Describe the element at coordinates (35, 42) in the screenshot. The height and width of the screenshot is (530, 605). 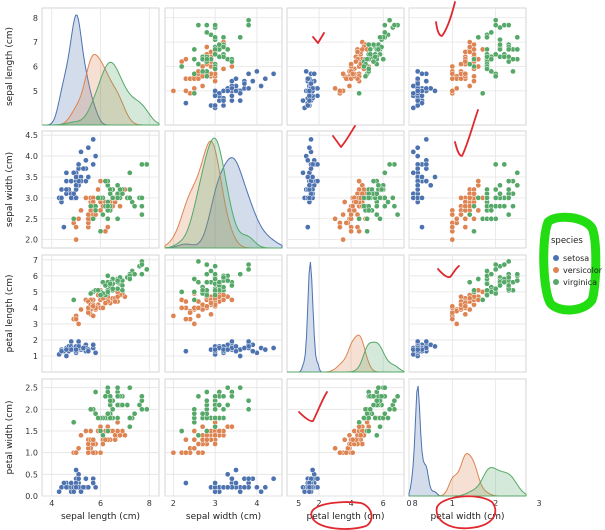
I see `y-tick-label: 7` at that location.